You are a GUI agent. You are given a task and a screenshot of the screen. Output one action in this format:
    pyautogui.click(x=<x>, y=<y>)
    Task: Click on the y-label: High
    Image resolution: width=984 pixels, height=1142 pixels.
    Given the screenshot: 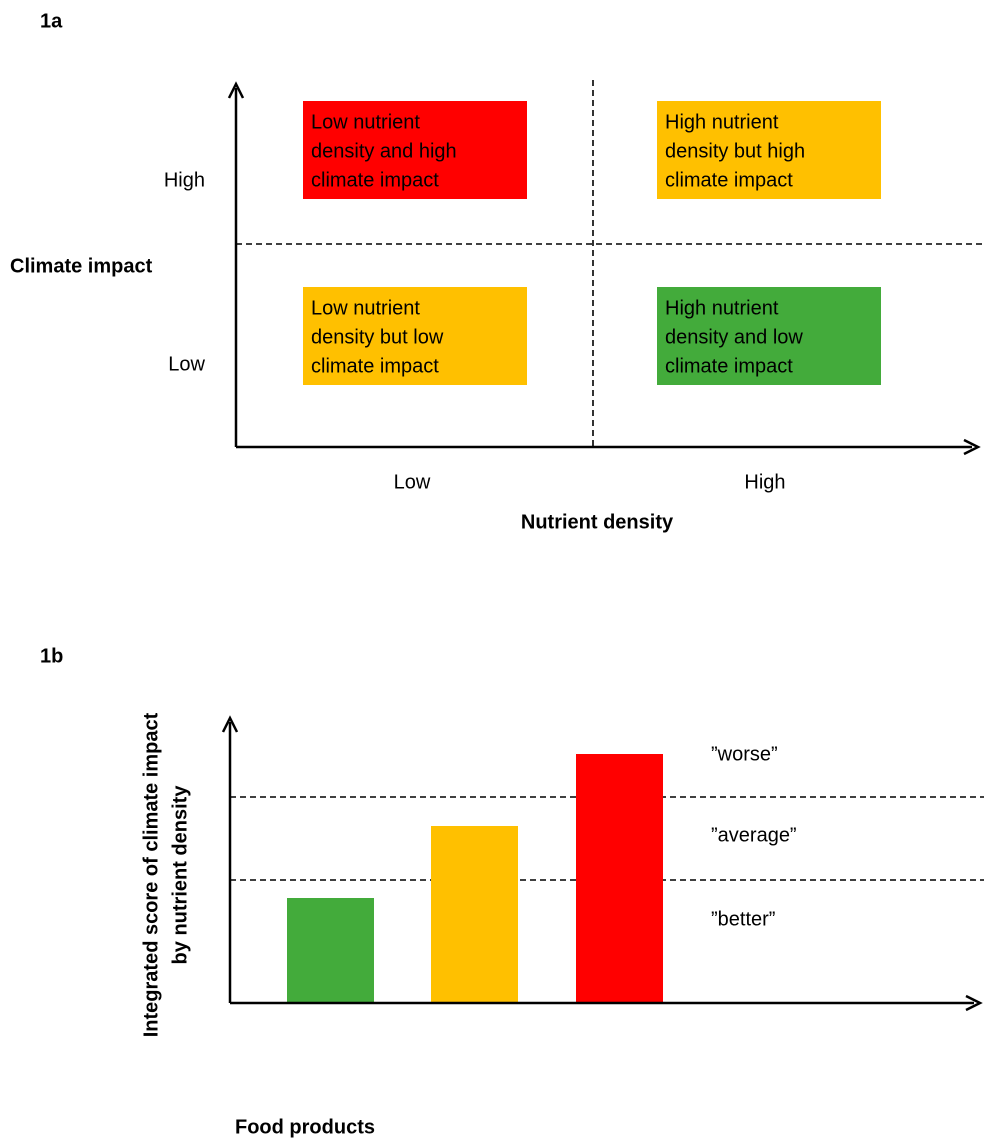 What is the action you would take?
    pyautogui.click(x=184, y=180)
    